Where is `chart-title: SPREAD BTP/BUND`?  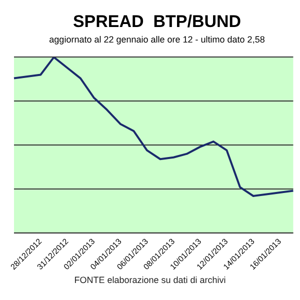
chart-title: SPREAD BTP/BUND is located at coordinates (157, 21).